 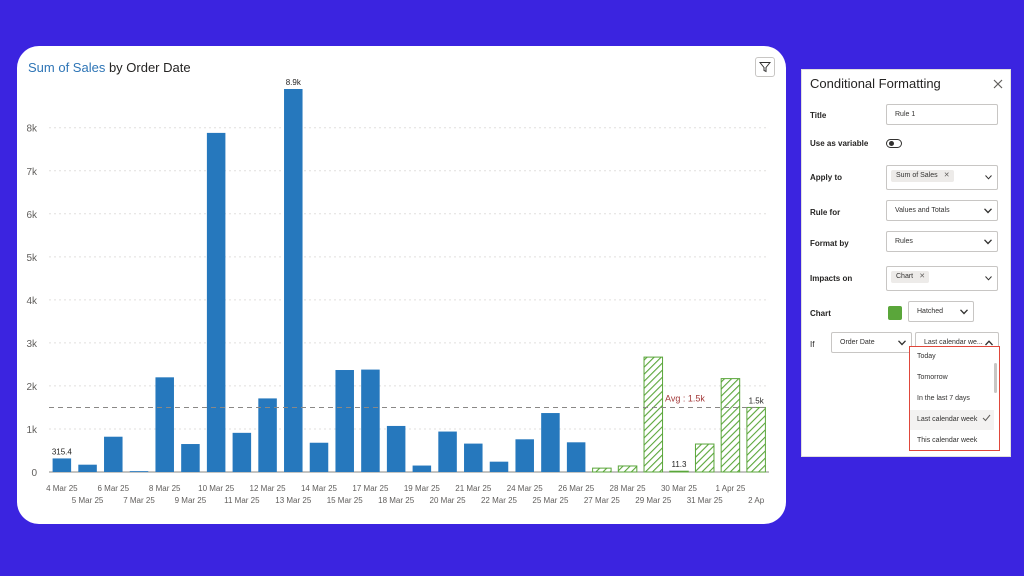 I want to click on data-label: 1.5k, so click(x=757, y=400).